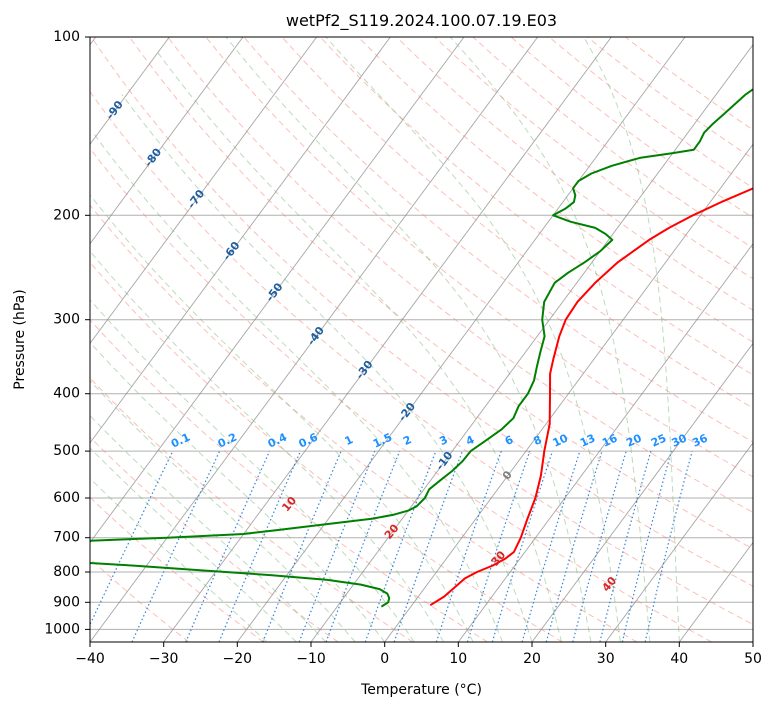 Image resolution: width=775 pixels, height=708 pixels. Describe the element at coordinates (458, 659) in the screenshot. I see `x-tick-label: 10` at that location.